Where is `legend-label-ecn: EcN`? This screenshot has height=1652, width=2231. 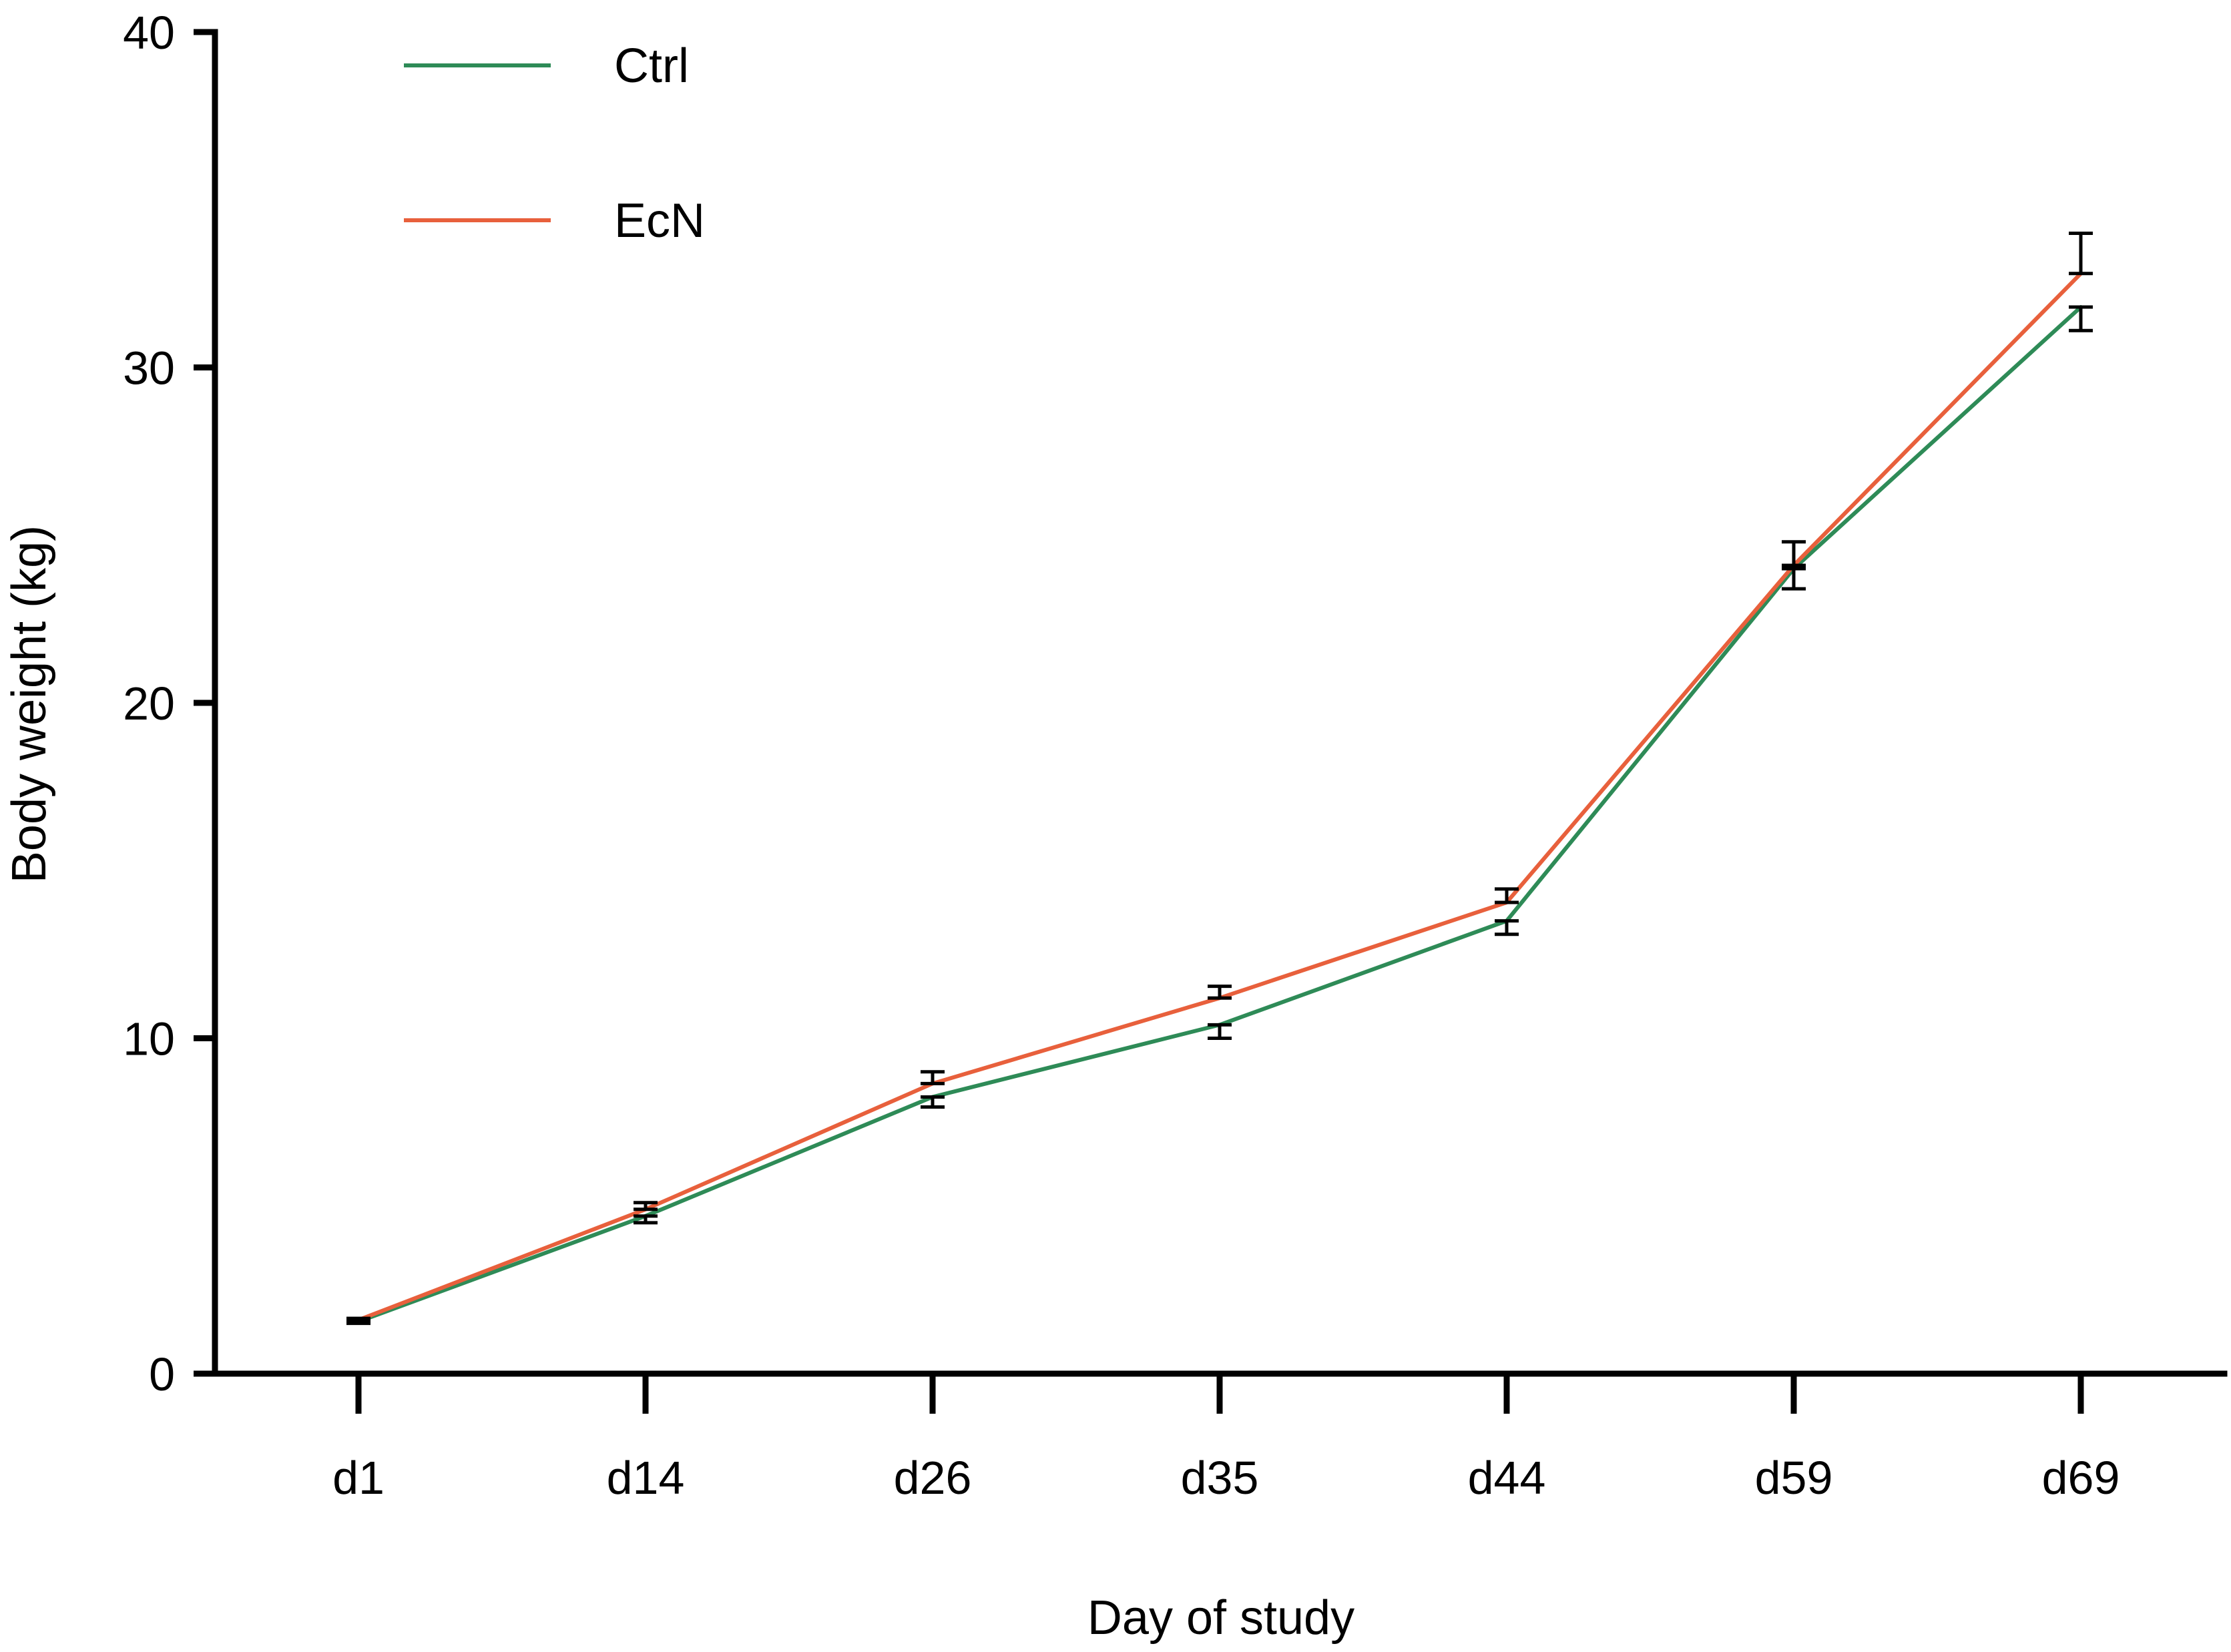
legend-label-ecn: EcN is located at coordinates (659, 221).